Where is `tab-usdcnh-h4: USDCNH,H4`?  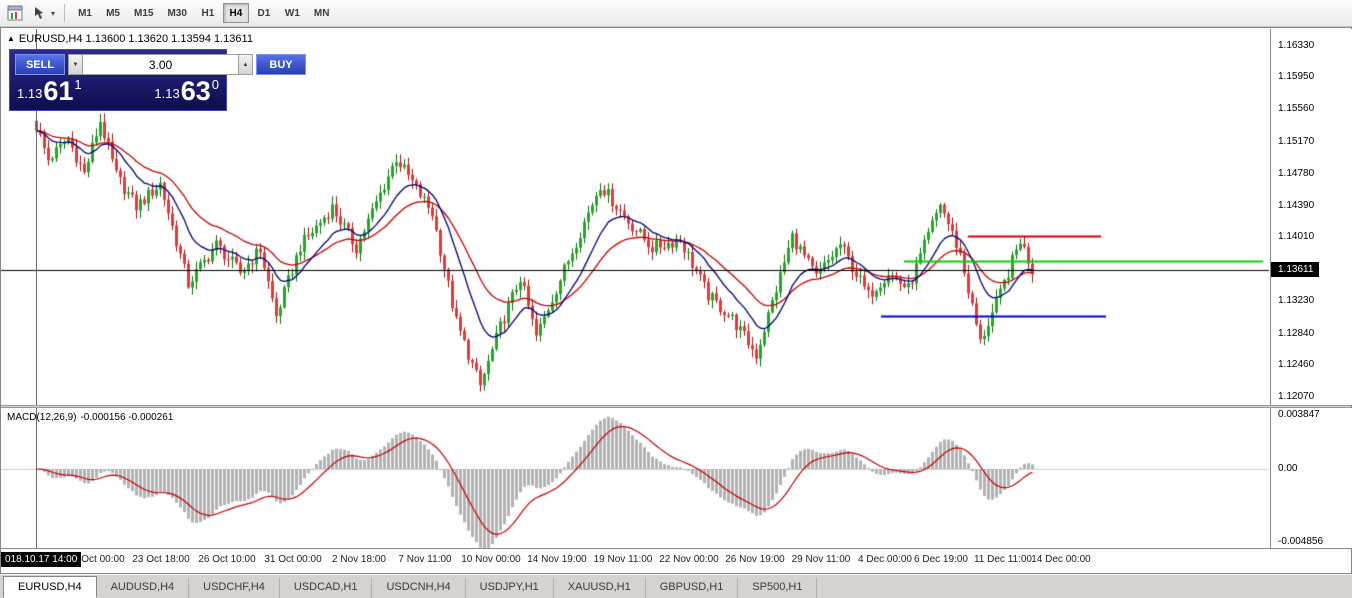
tab-usdcnh-h4: USDCNH,H4 is located at coordinates (419, 588).